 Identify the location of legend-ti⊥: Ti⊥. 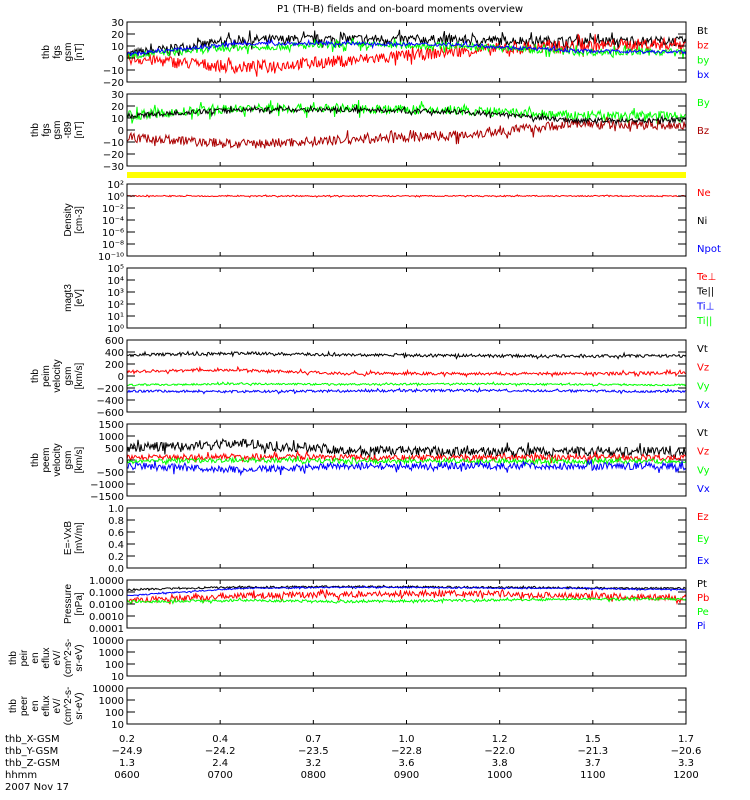
(705, 306).